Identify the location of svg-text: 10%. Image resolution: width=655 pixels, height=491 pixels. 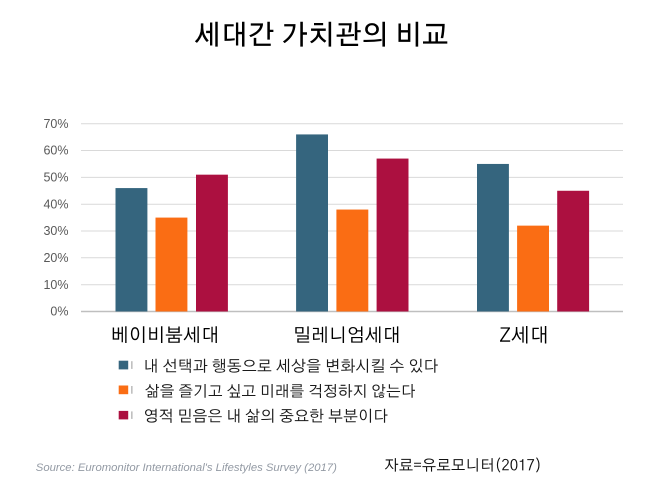
(55, 285).